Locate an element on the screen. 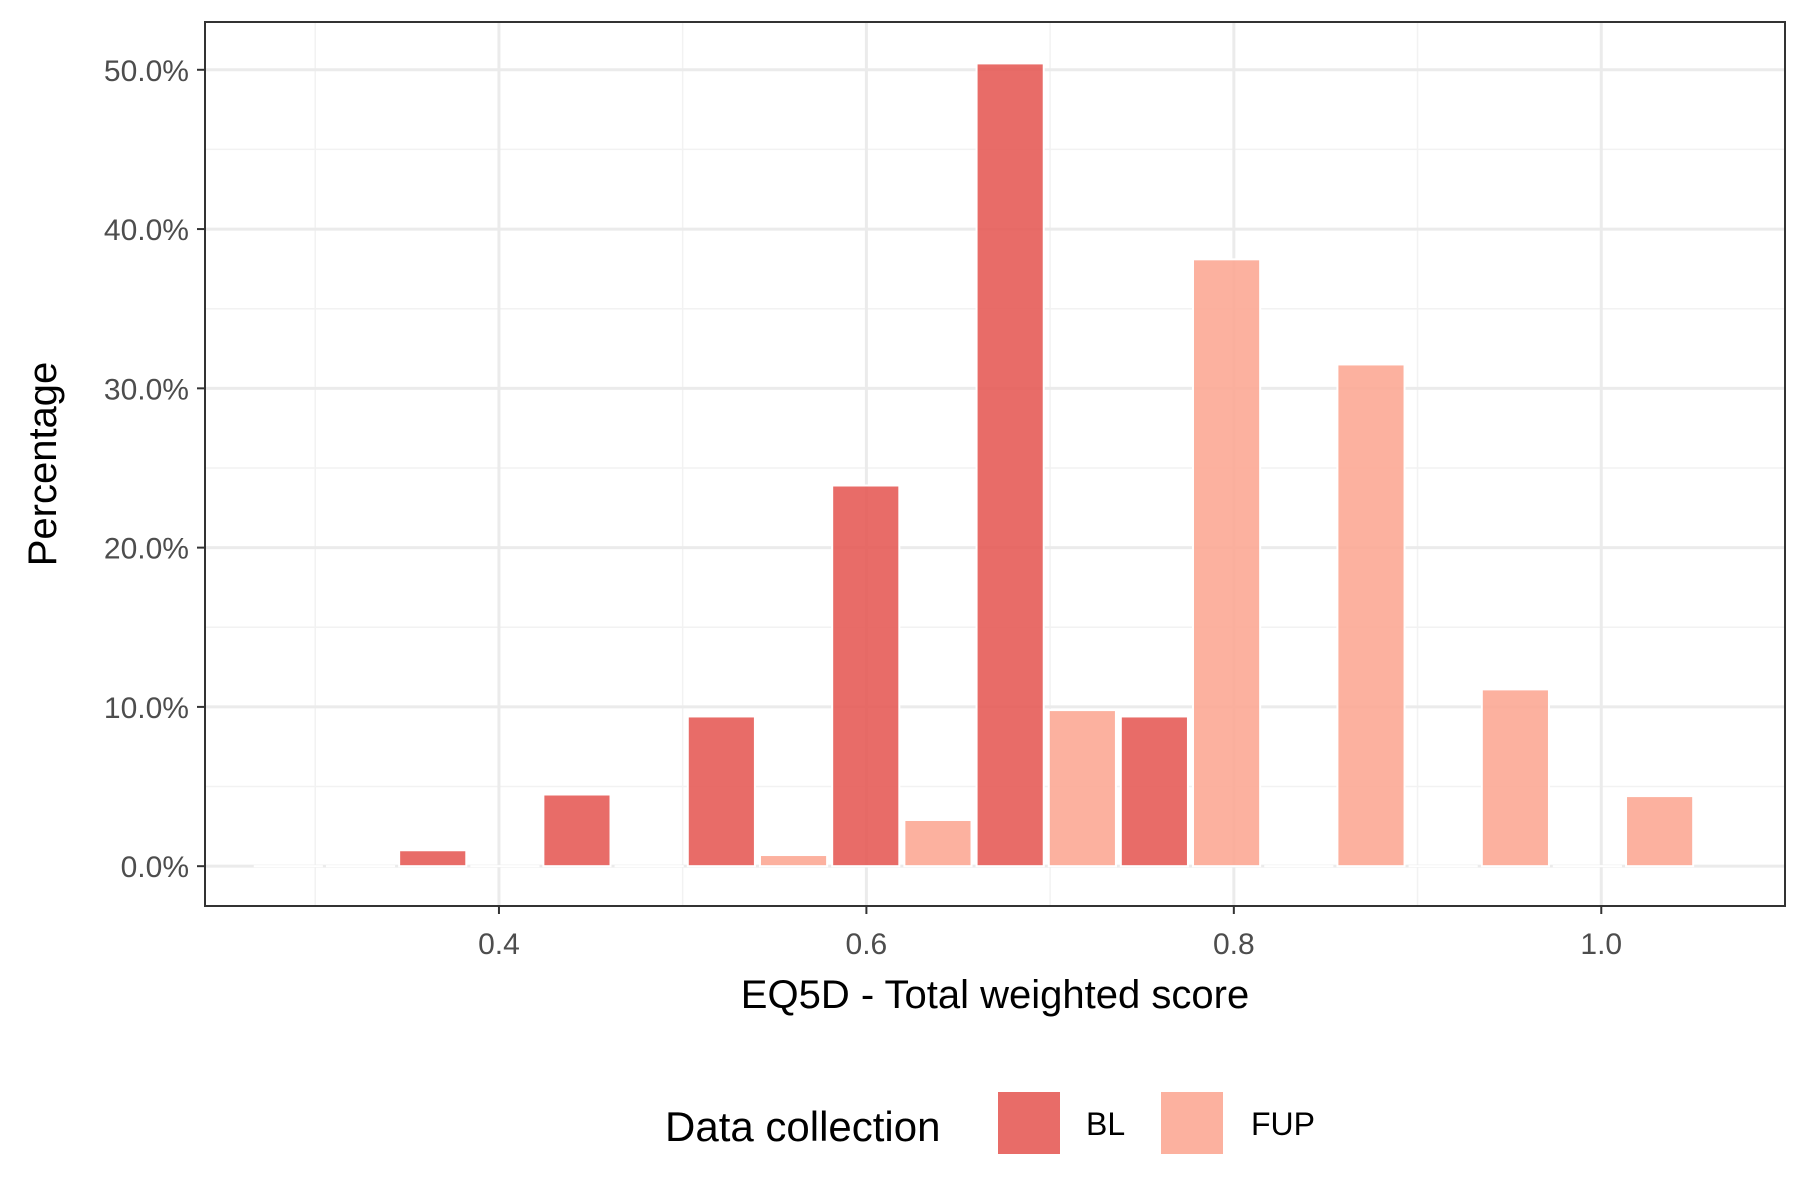 The width and height of the screenshot is (1800, 1200). legend-label-fup: FUP is located at coordinates (1283, 1124).